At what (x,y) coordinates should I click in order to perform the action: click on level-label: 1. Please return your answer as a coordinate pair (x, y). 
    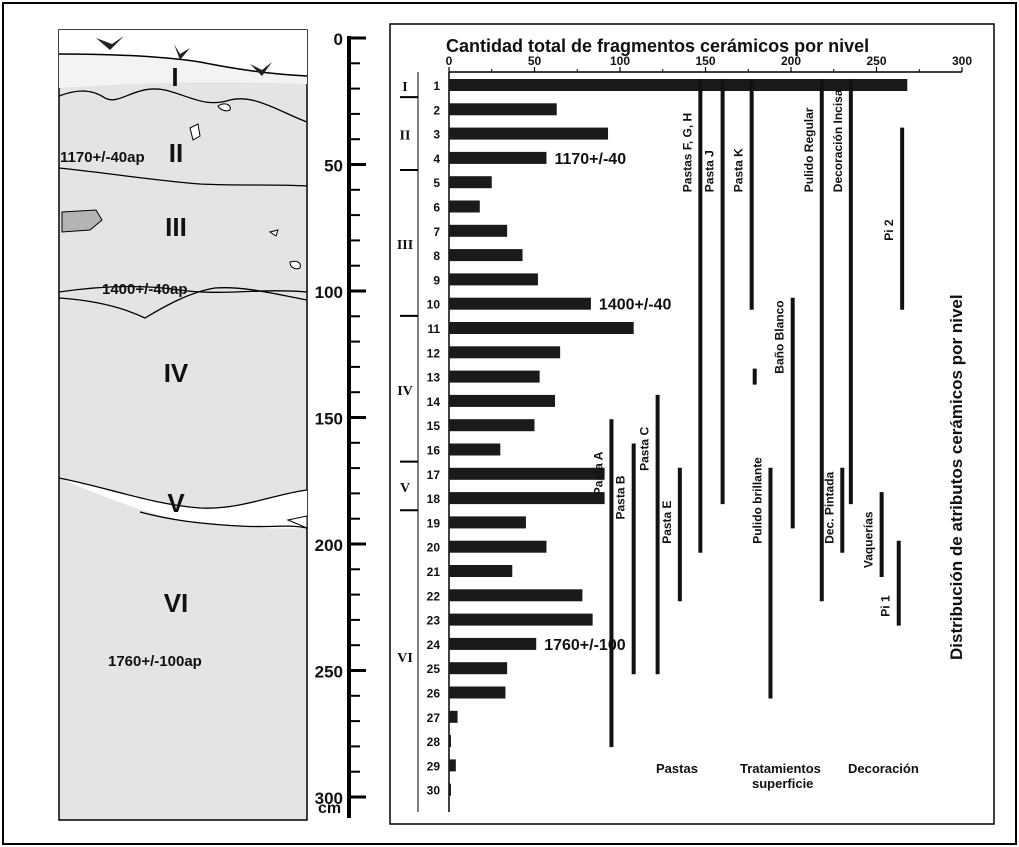
    Looking at the image, I should click on (436, 86).